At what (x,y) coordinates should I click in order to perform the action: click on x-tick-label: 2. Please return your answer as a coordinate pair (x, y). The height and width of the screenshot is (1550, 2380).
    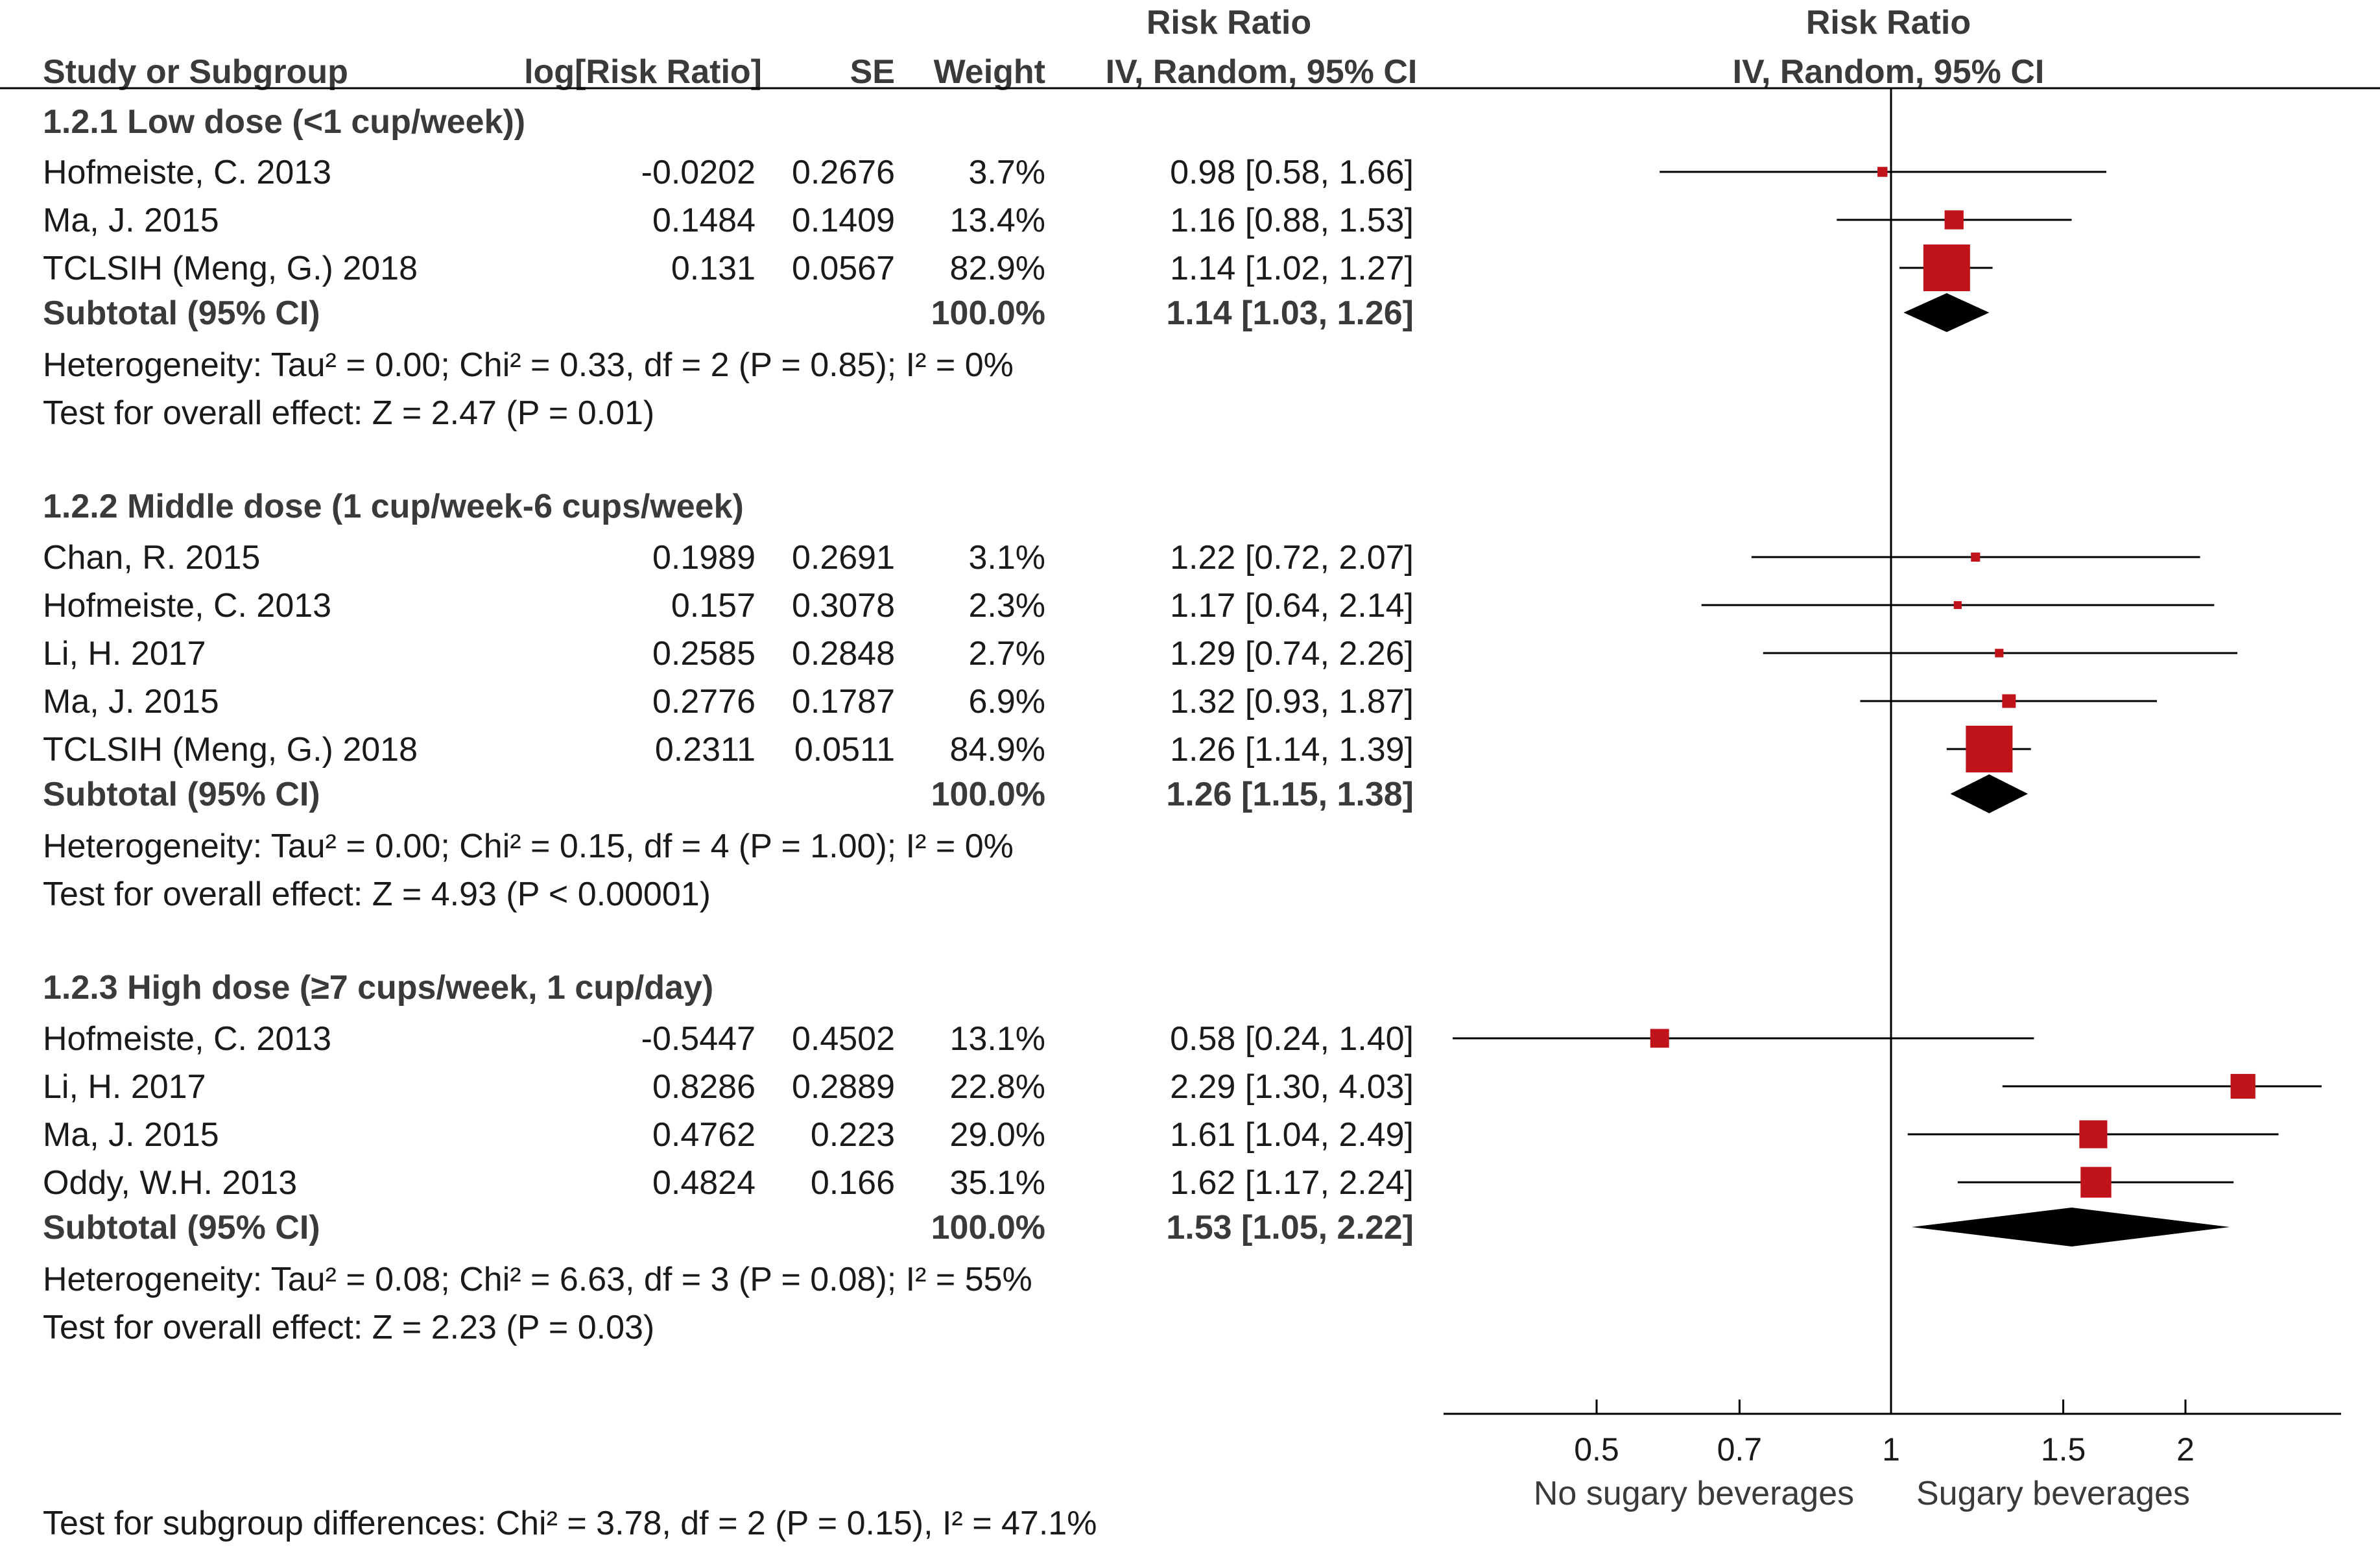
    Looking at the image, I should click on (2186, 1449).